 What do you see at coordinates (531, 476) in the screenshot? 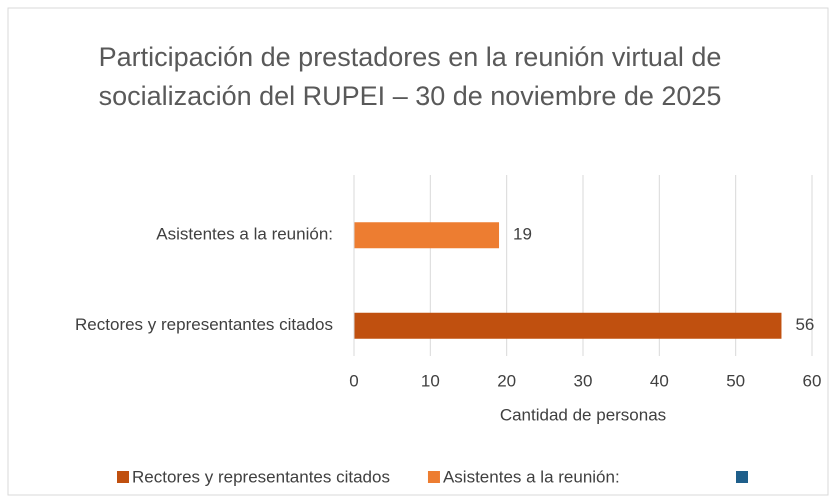
I see `legend-label: Asistentes a la reunión:` at bounding box center [531, 476].